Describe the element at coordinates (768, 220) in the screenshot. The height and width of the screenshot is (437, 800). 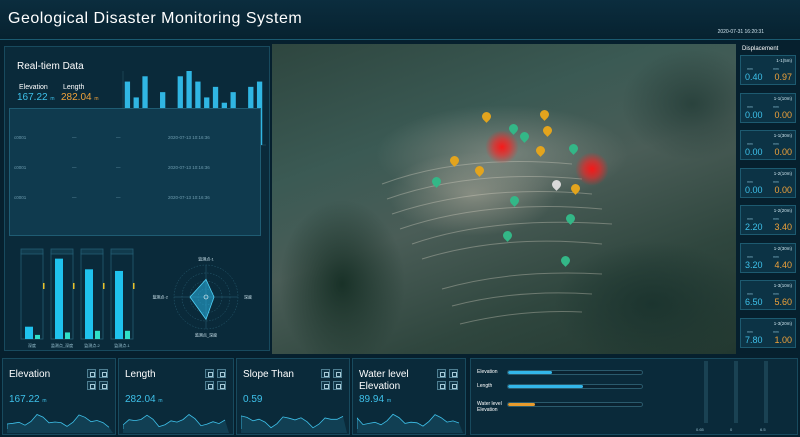
I see `displacement-card: 1-2(20m) mm mm 2.20 3.40` at that location.